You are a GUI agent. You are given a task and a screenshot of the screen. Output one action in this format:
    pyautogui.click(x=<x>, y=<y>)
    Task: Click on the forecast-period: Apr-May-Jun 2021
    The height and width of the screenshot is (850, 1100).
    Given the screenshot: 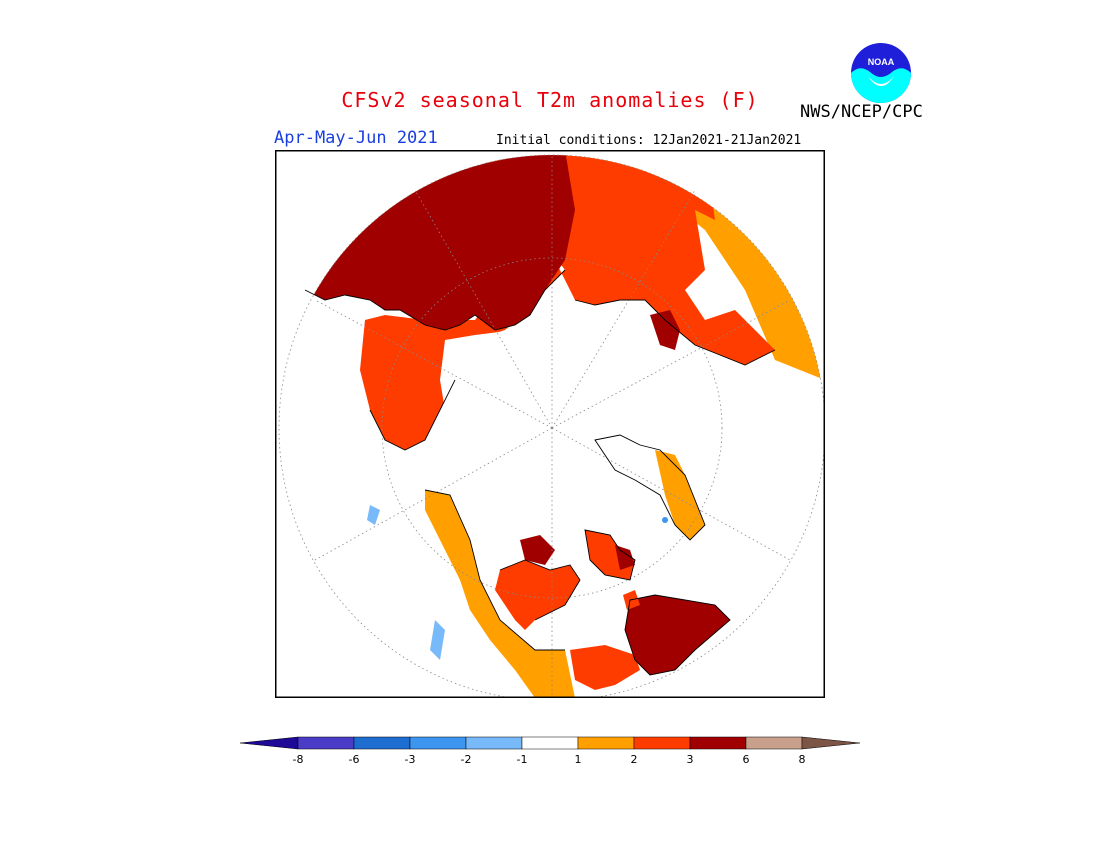 What is the action you would take?
    pyautogui.click(x=356, y=138)
    